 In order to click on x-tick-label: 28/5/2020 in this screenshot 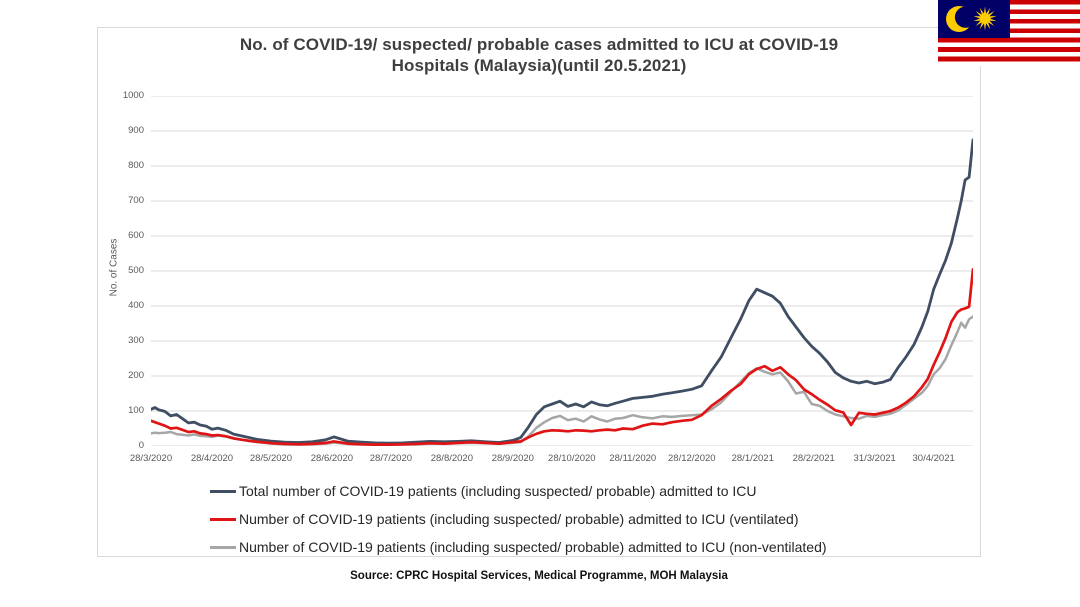, I will do `click(271, 458)`.